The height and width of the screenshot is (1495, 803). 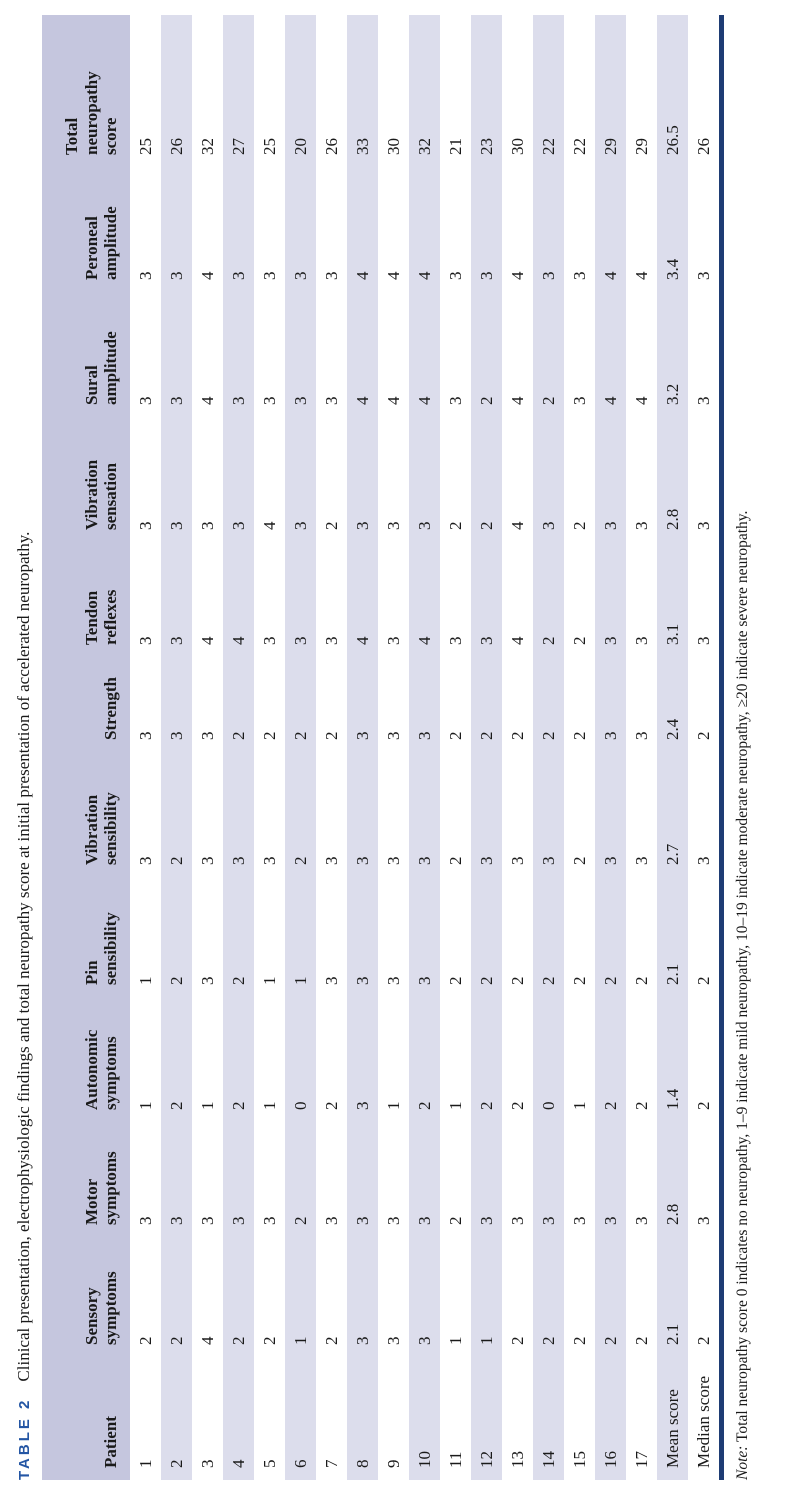 I want to click on table-row: 6 1 2 0 1 2 2 3 3 3 3 20, so click(x=300, y=747).